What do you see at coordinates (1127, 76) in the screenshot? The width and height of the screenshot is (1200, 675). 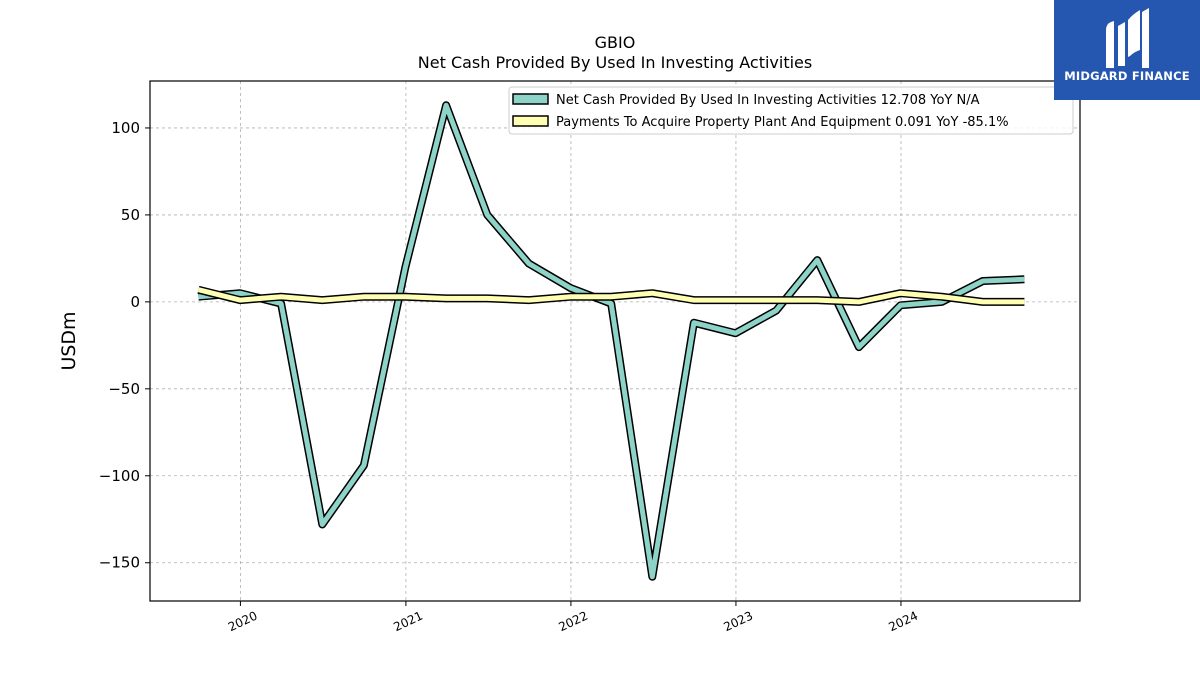 I see `logo-text: MIDGARD FINANCE` at bounding box center [1127, 76].